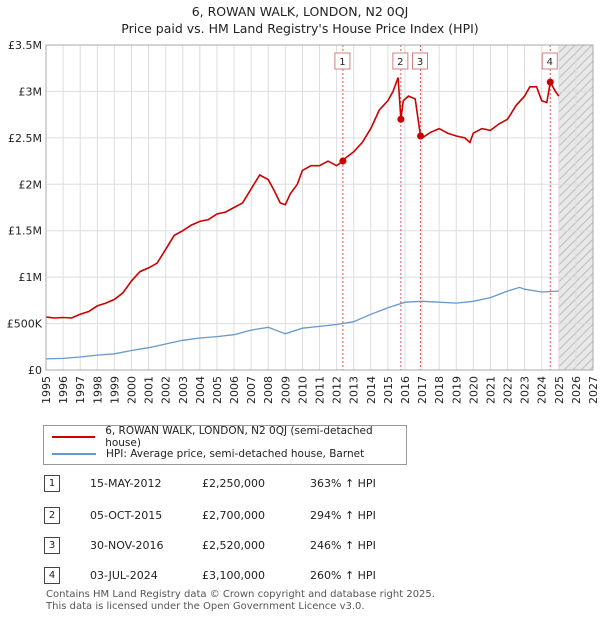 The width and height of the screenshot is (600, 620). I want to click on x-tick-label: 2013, so click(354, 390).